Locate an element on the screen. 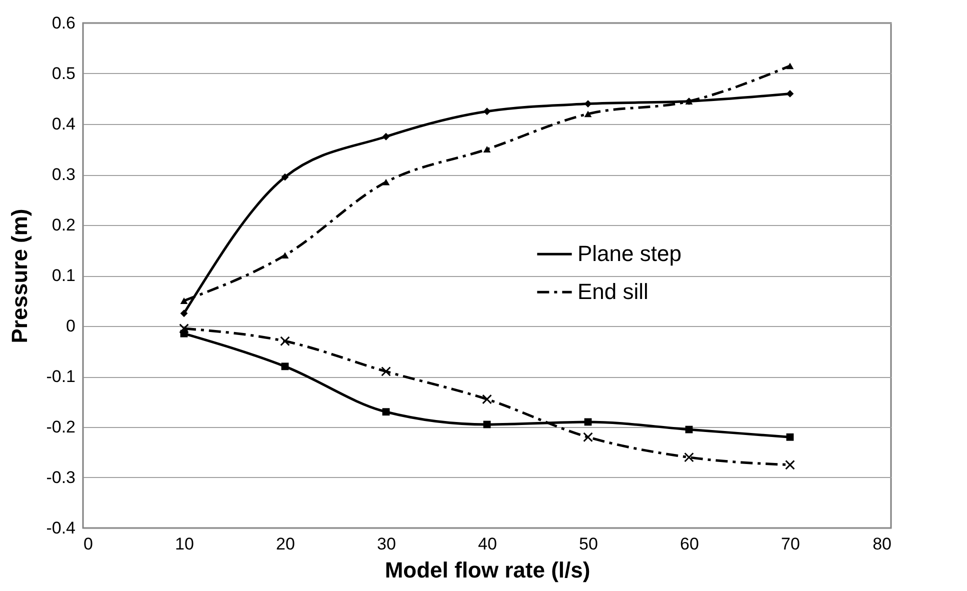  x-tick-label: 0 is located at coordinates (88, 544).